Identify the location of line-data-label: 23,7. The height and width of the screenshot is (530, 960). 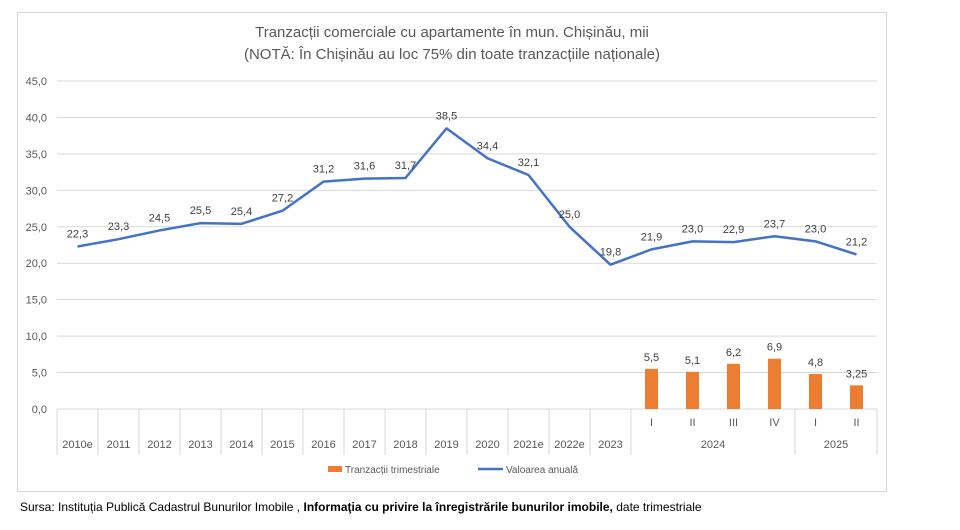
(774, 224).